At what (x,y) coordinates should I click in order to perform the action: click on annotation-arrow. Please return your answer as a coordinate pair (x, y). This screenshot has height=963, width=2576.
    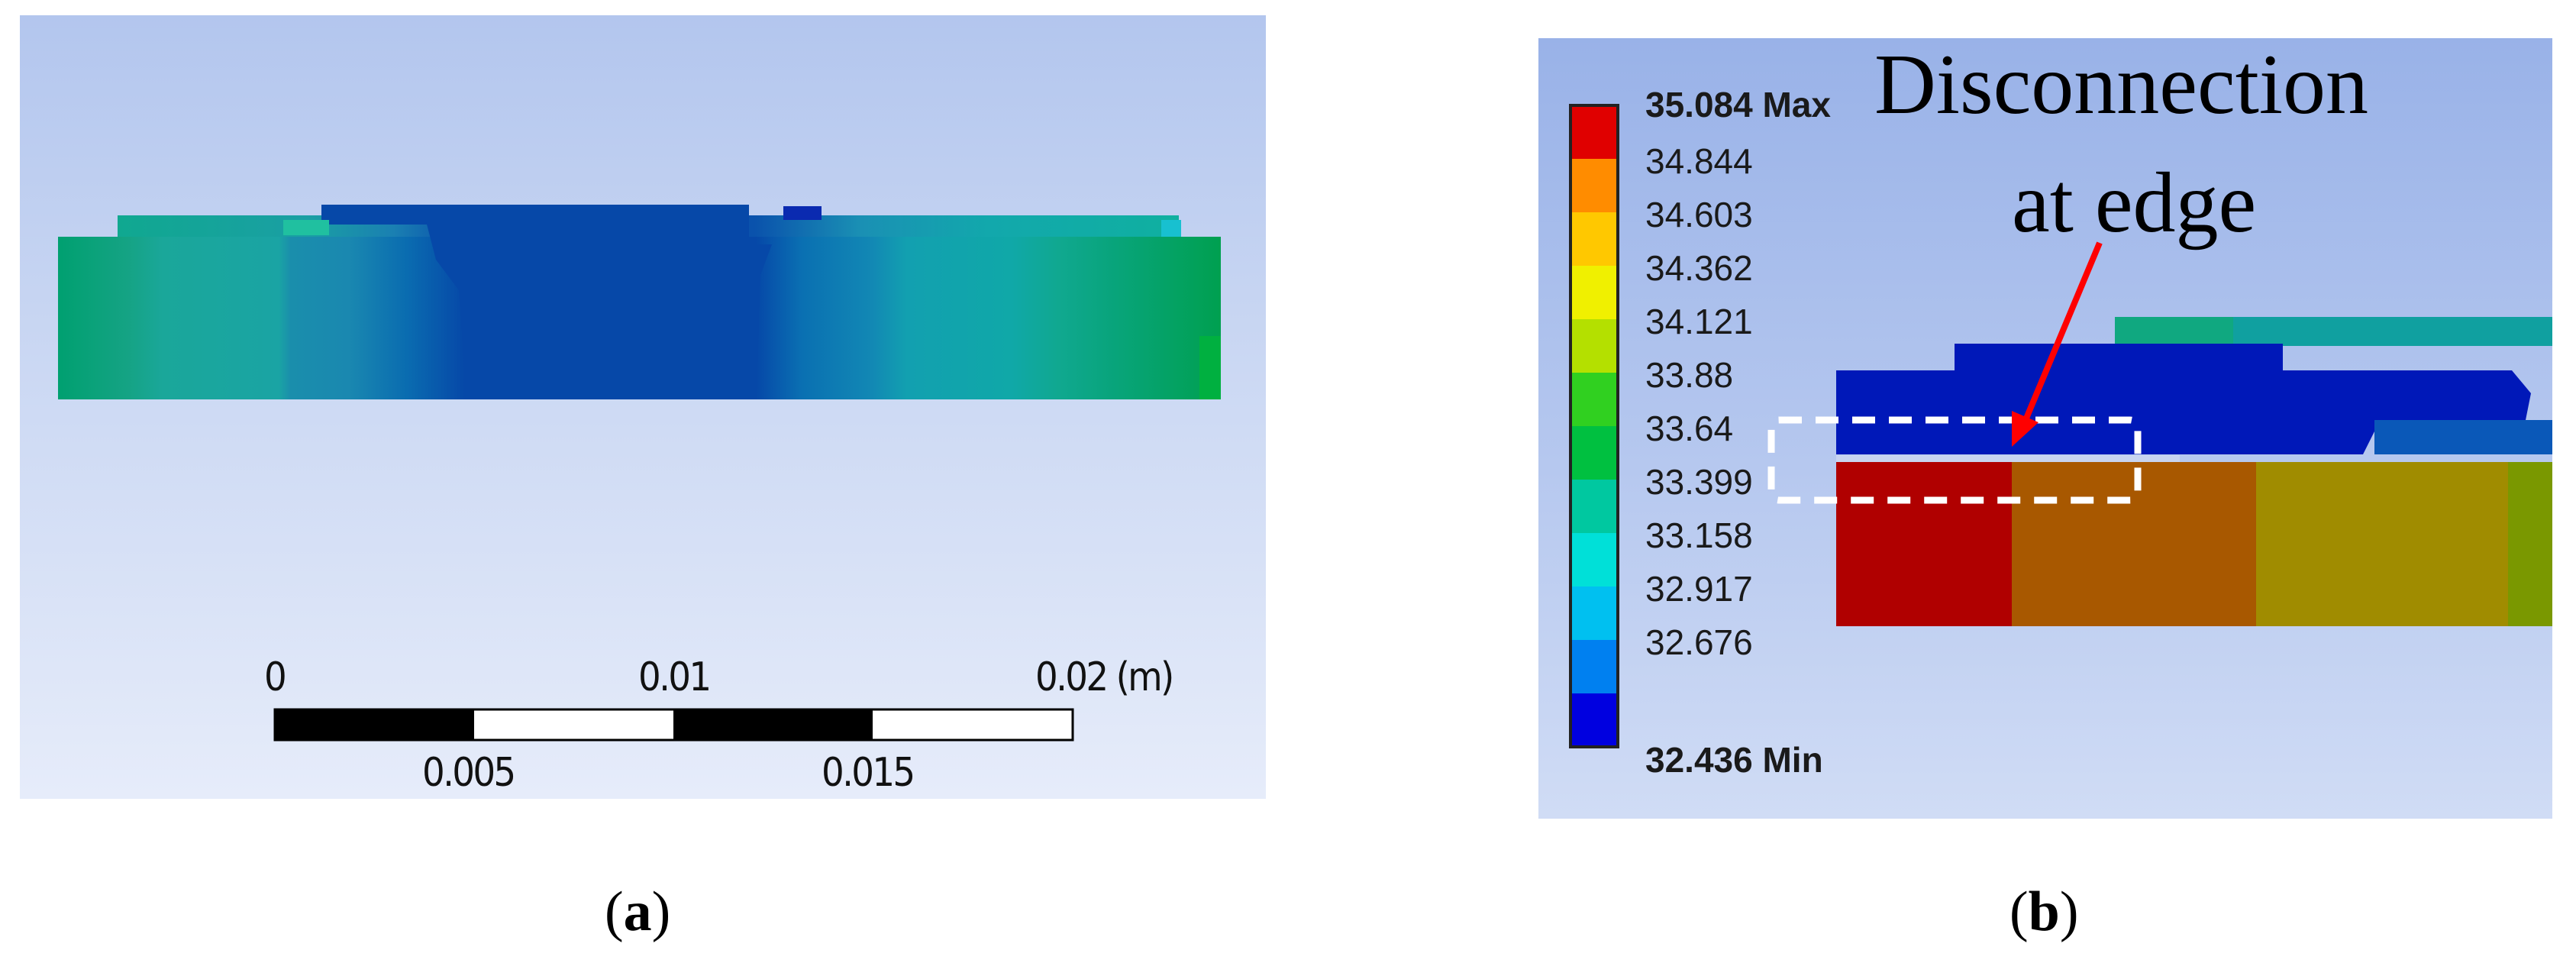
    Looking at the image, I should click on (2057, 344).